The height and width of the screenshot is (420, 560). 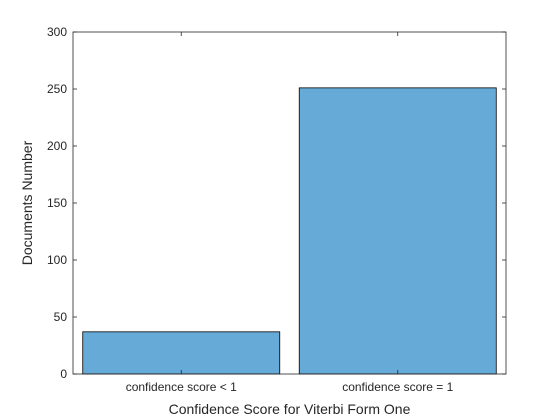 What do you see at coordinates (57, 89) in the screenshot?
I see `y-tick-label: 250` at bounding box center [57, 89].